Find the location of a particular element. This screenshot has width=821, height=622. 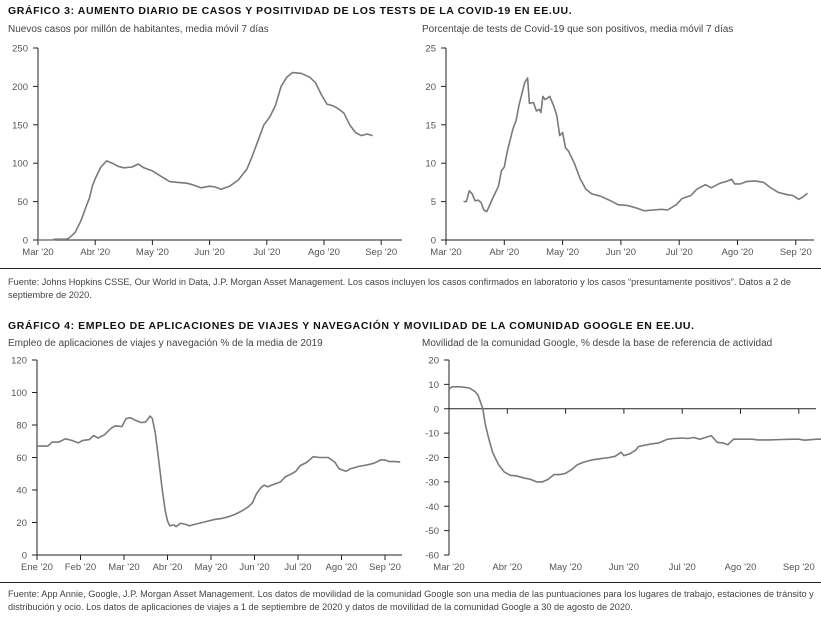

cases-y-tick-label: 0 is located at coordinates (25, 241).